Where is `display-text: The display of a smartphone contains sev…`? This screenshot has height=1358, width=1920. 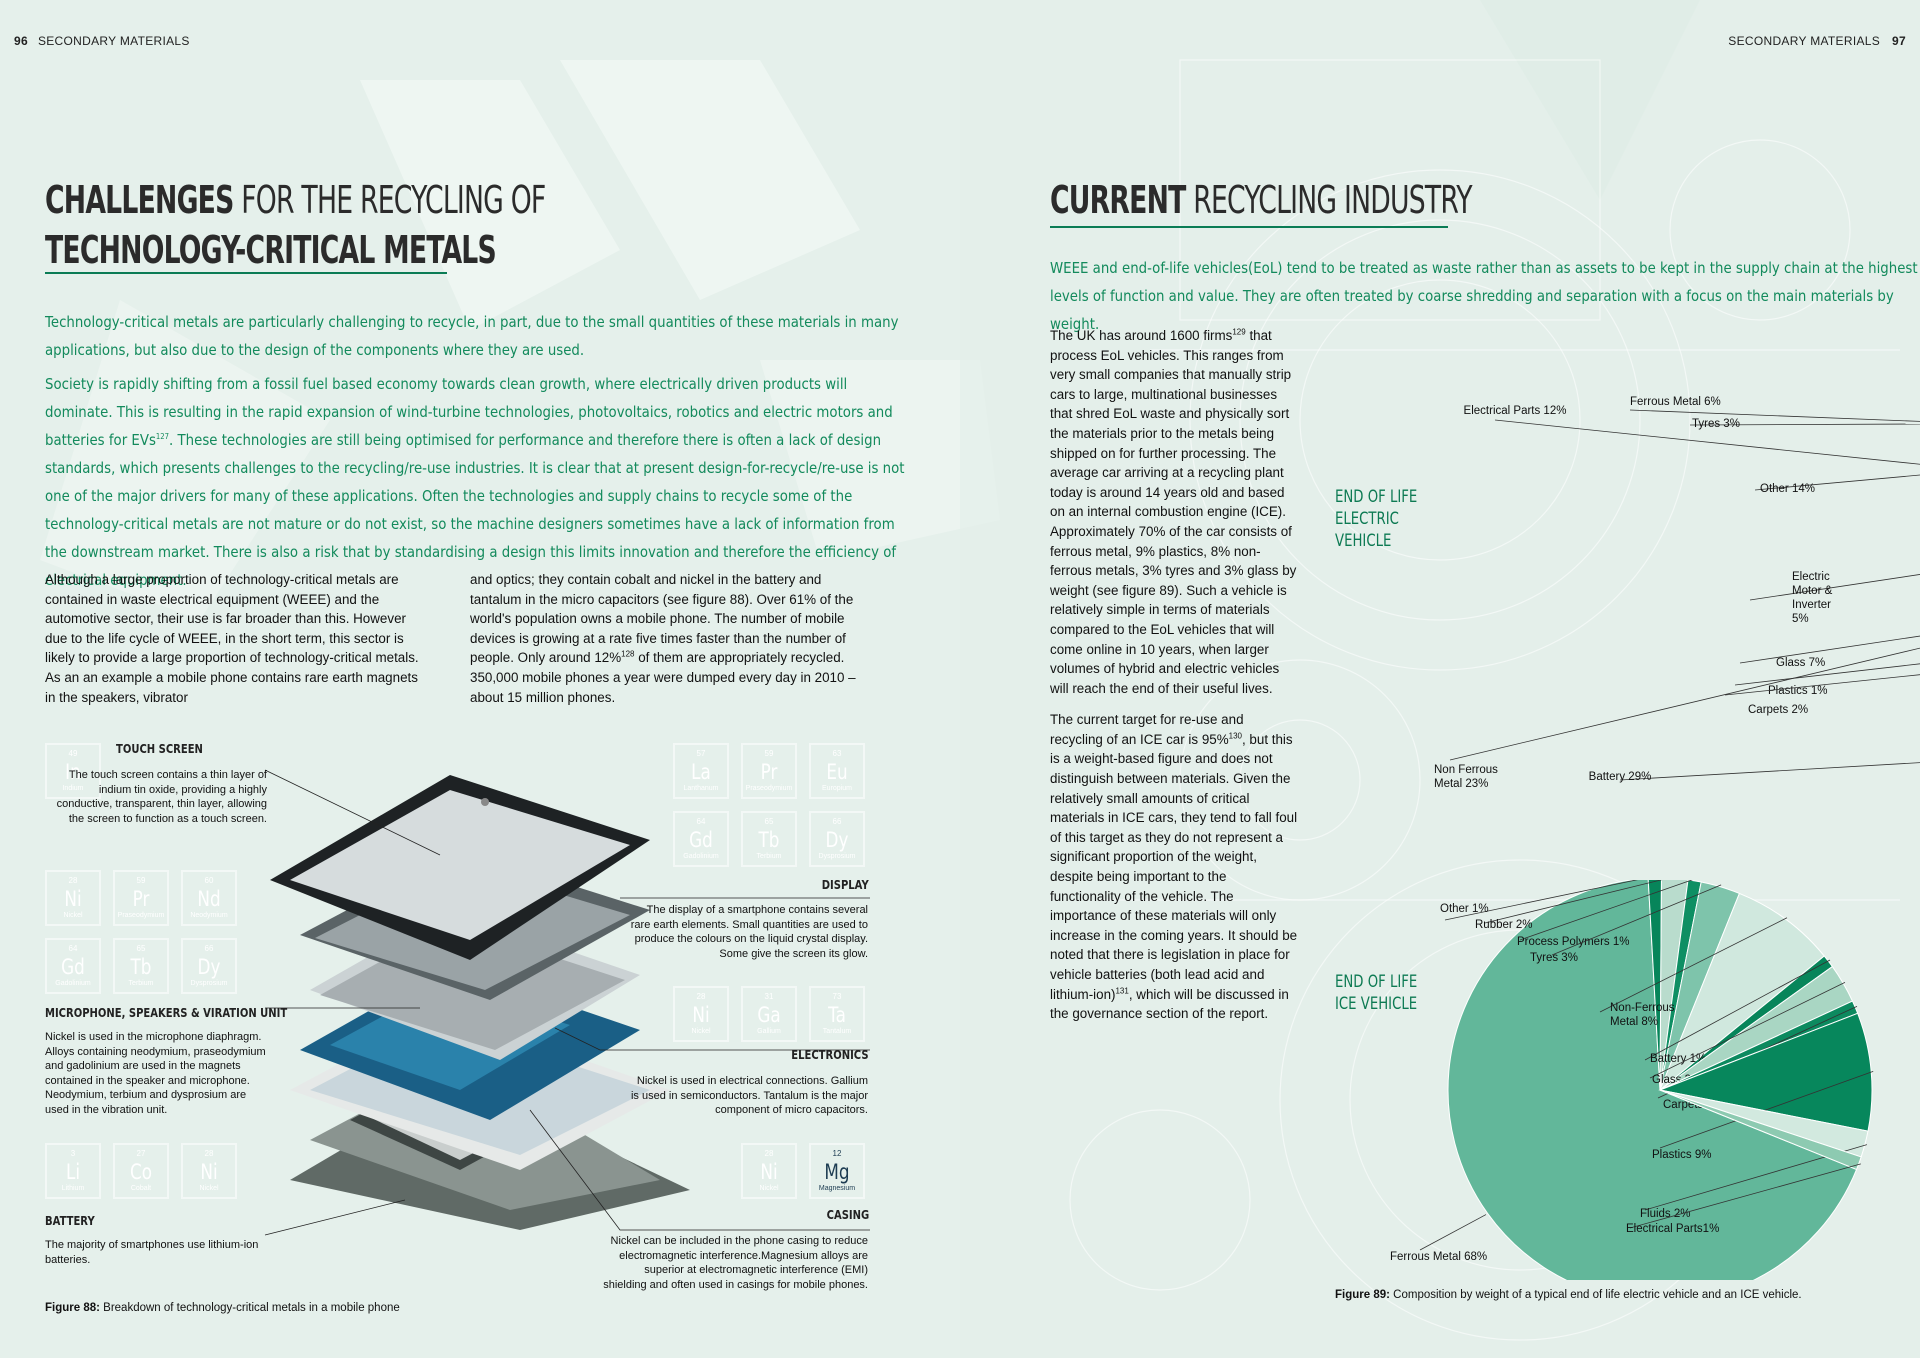 display-text: The display of a smartphone contains sev… is located at coordinates (749, 932).